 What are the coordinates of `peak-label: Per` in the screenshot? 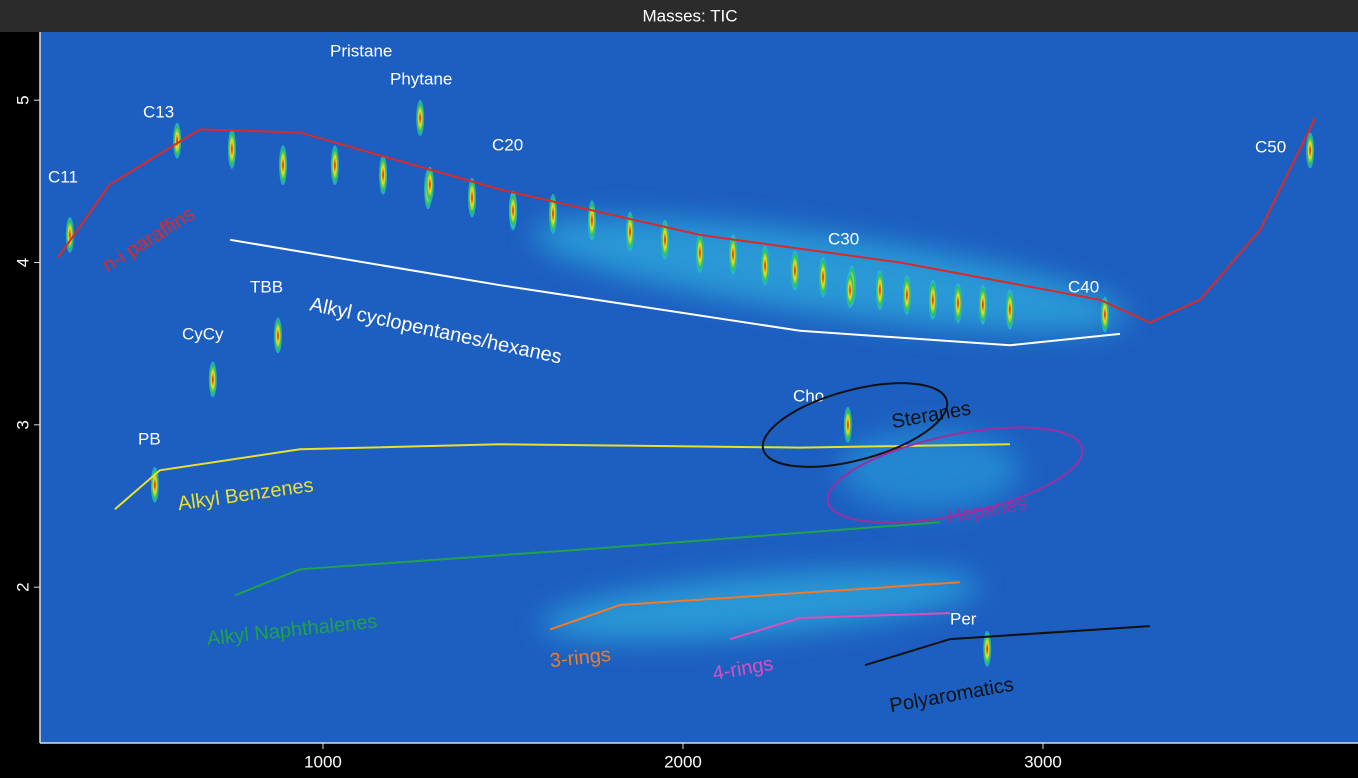 It's located at (963, 618).